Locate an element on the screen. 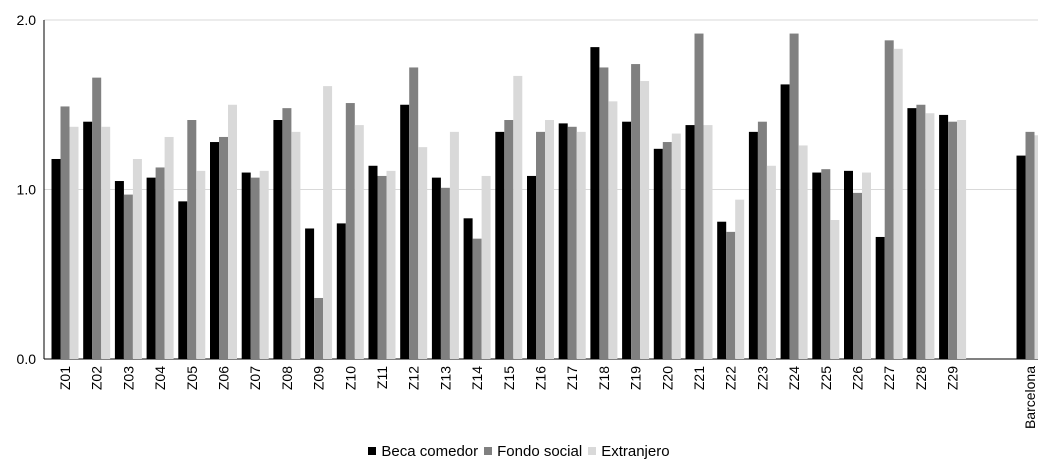  x-tick-label: Z06 is located at coordinates (224, 378).